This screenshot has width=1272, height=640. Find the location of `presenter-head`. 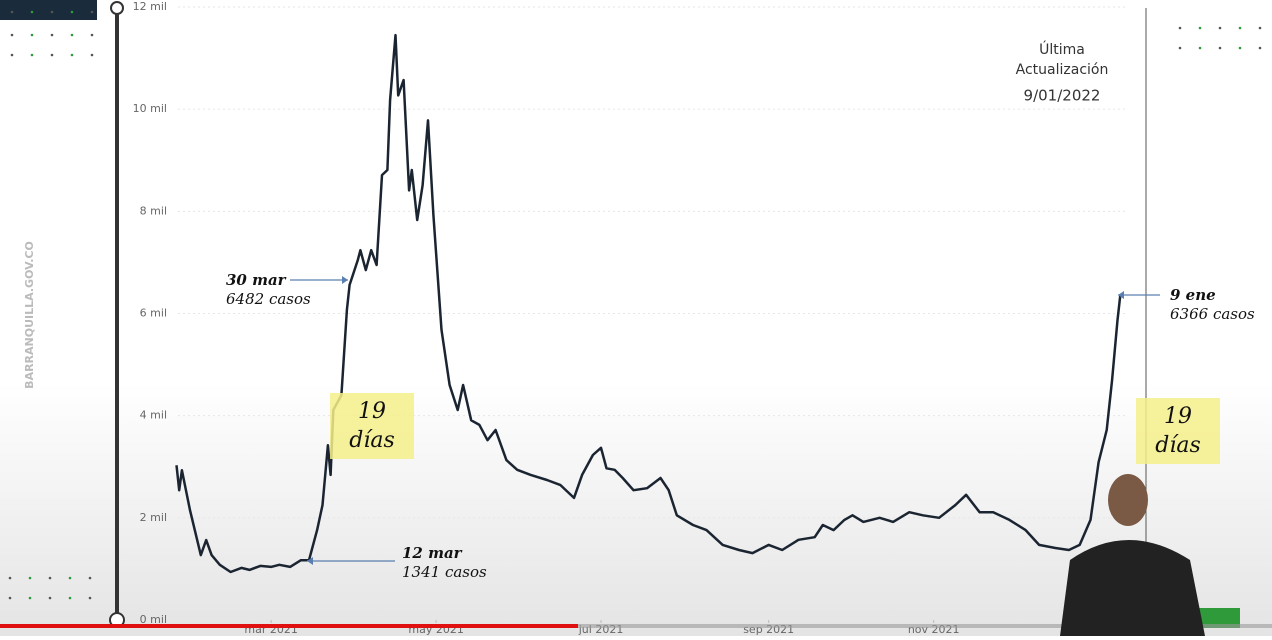

presenter-head is located at coordinates (1128, 500).